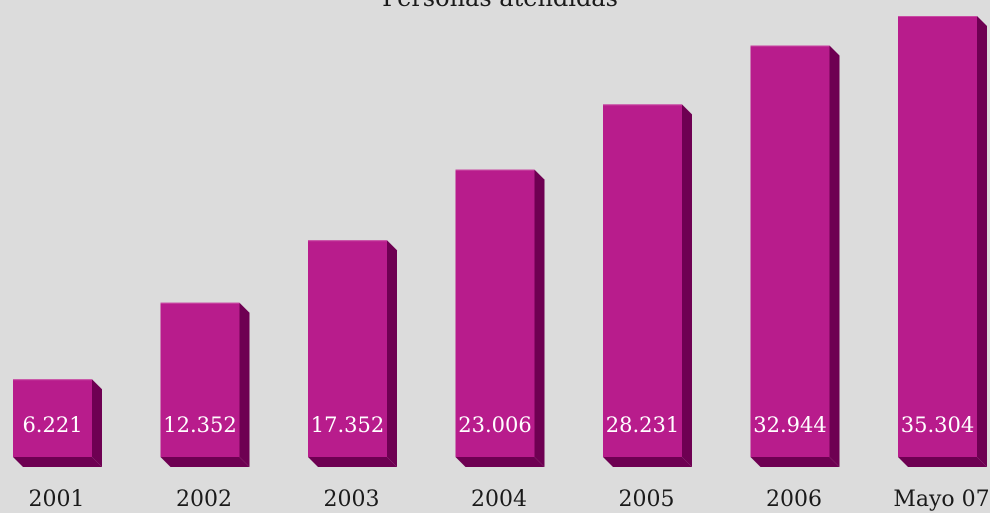 This screenshot has width=990, height=513. I want to click on x-tick-label: 2006, so click(794, 499).